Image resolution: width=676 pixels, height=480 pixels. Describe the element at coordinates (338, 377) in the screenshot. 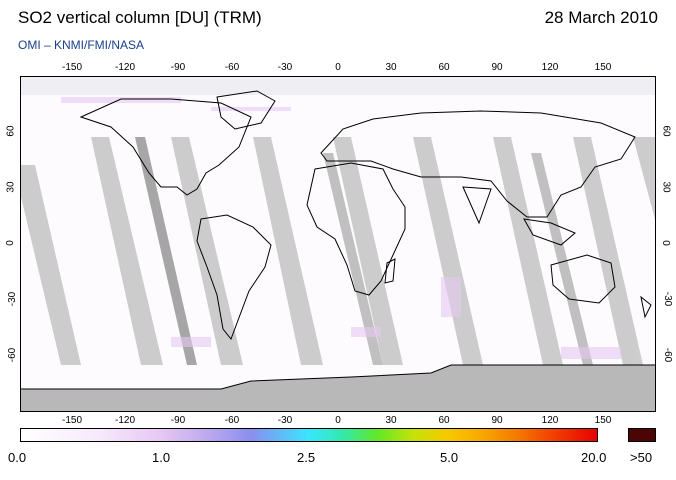

I see `antarctica-outline` at that location.